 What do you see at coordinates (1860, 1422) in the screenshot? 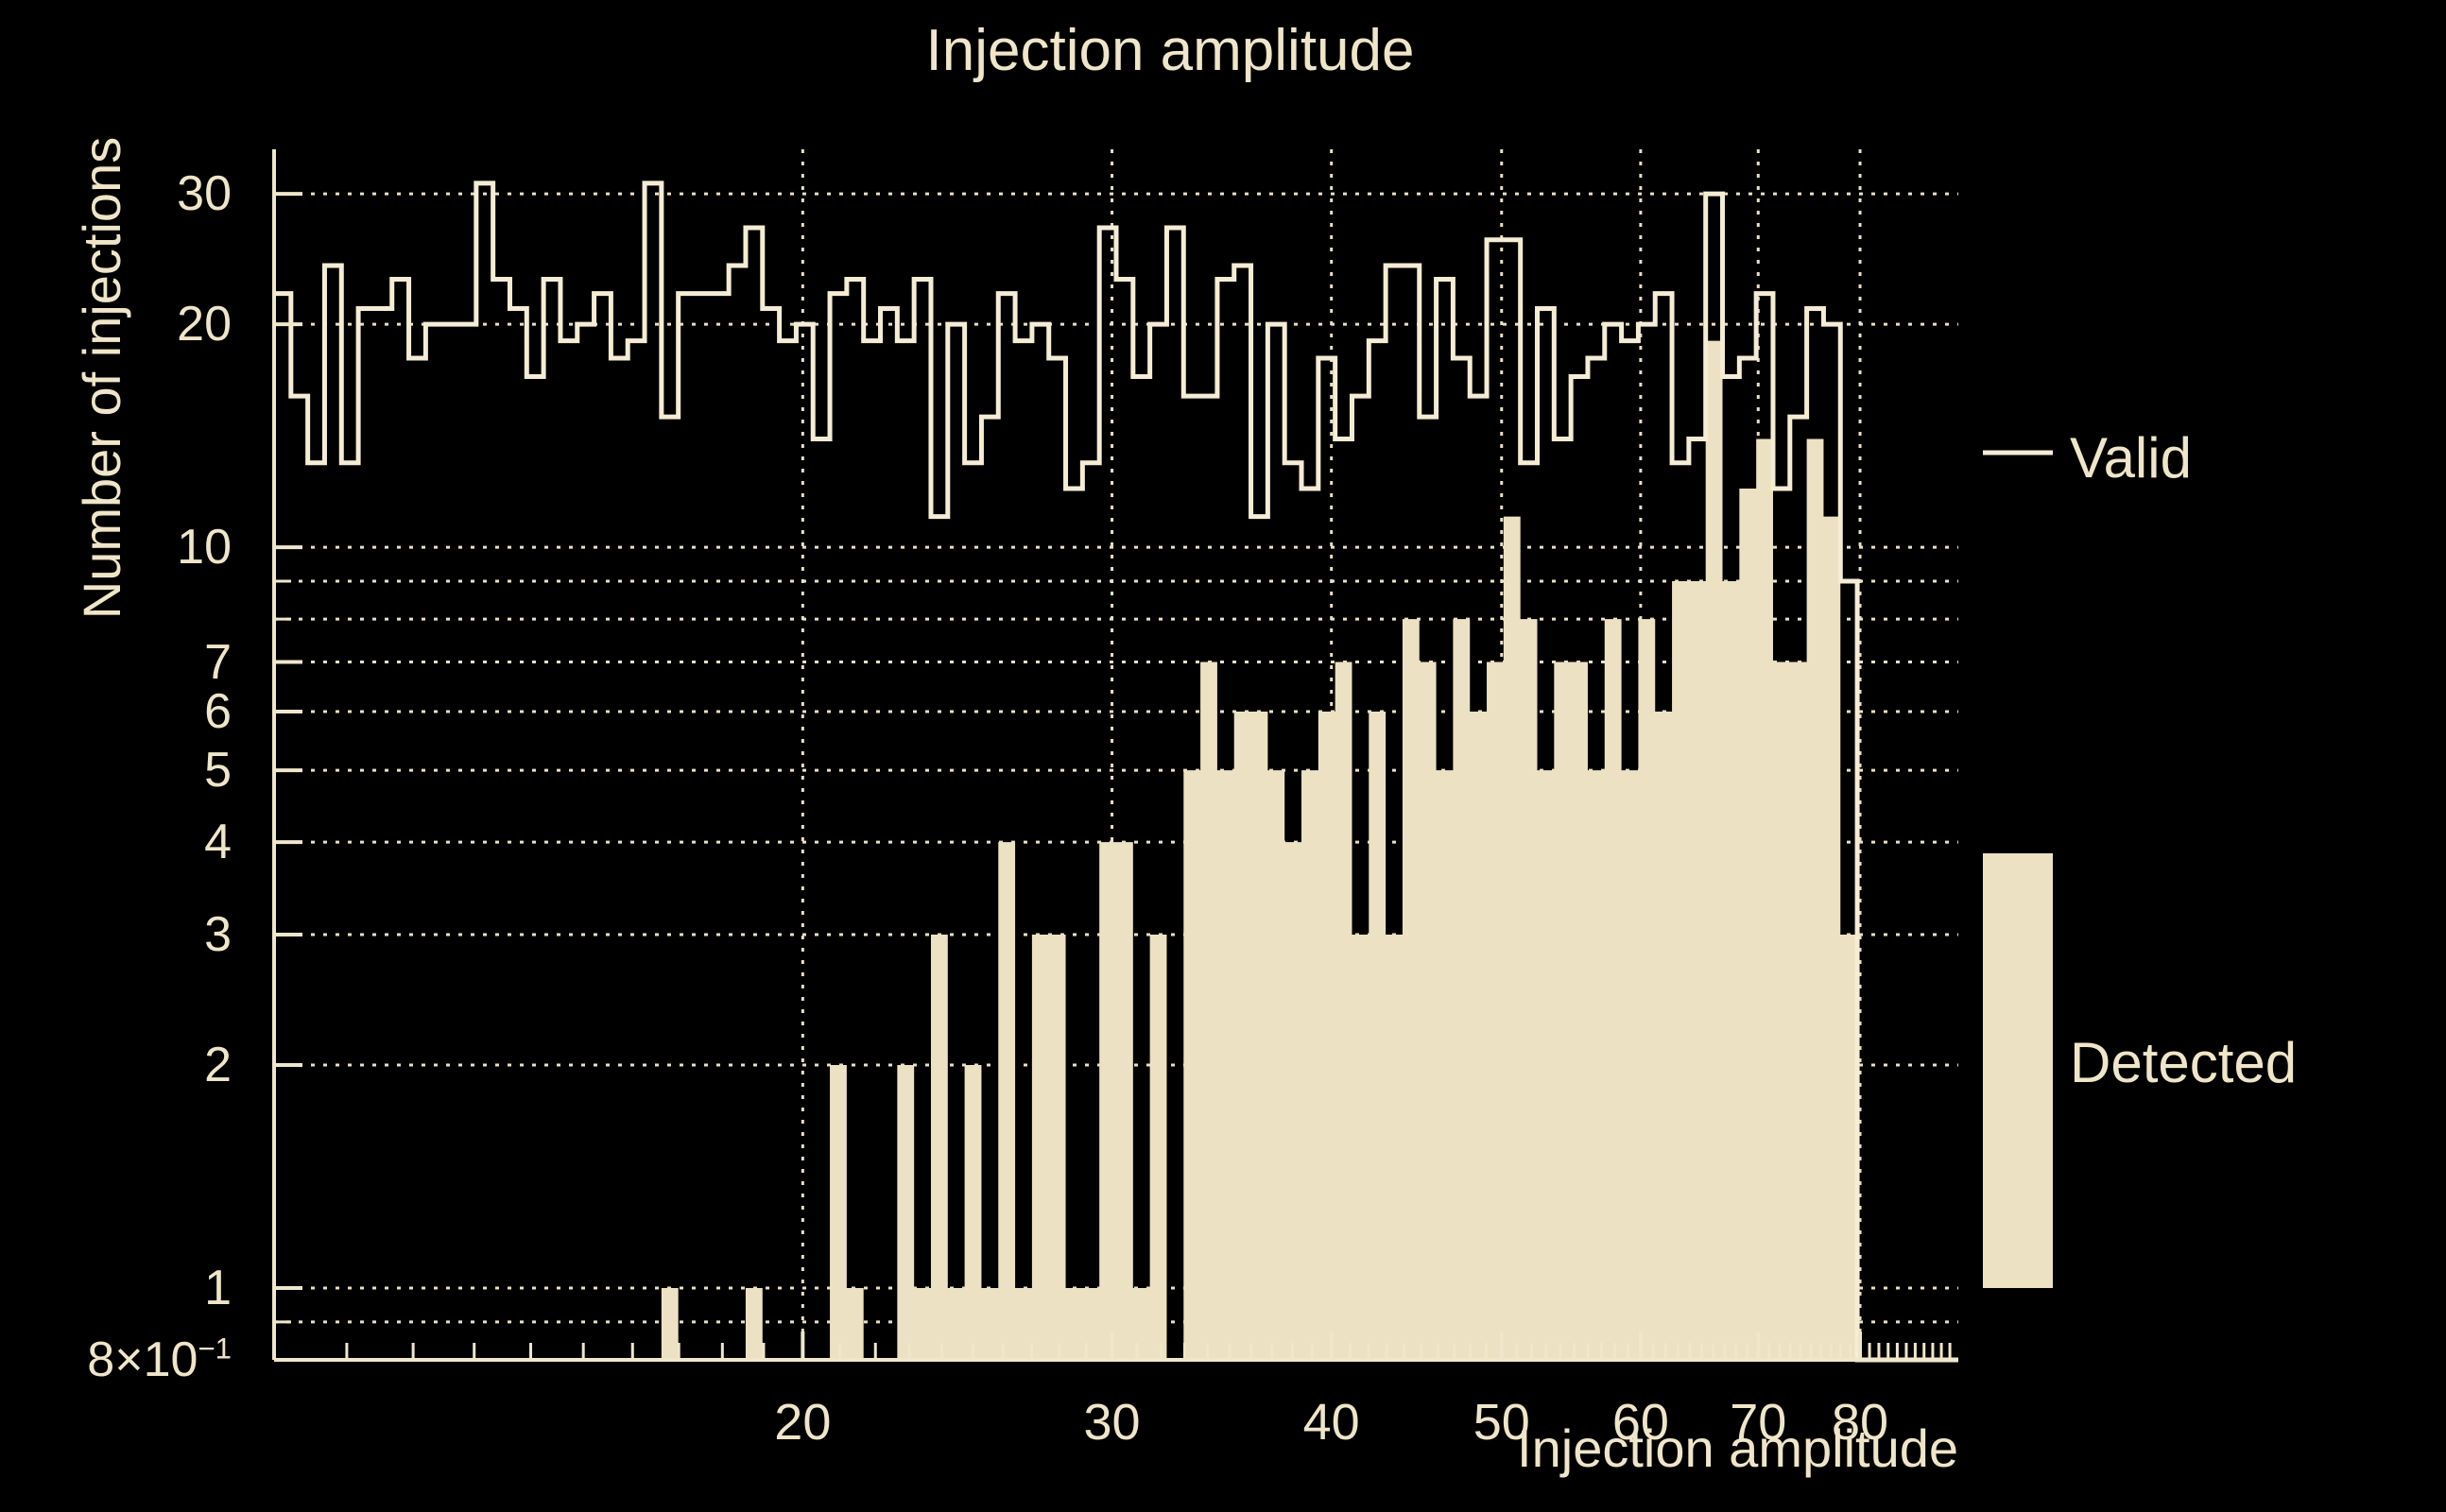
I see `x-tick-label-80: 80` at bounding box center [1860, 1422].